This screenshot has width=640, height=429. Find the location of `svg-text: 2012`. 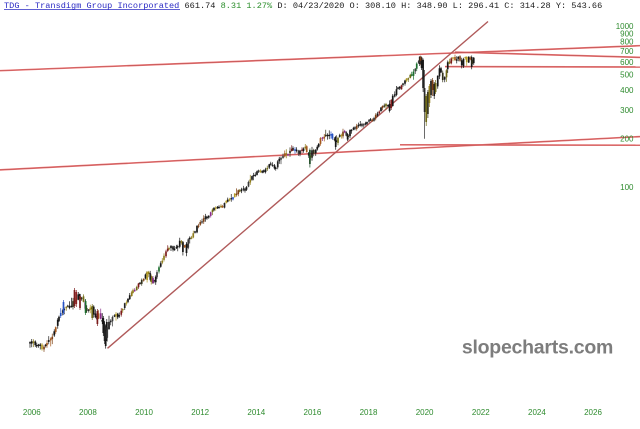

svg-text: 2012 is located at coordinates (200, 412).